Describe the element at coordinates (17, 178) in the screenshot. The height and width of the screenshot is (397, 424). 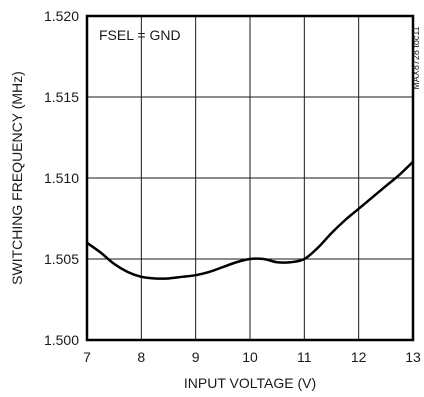
I see `y-axis-title: SWITCHING FREQUENCY (MHz)` at that location.